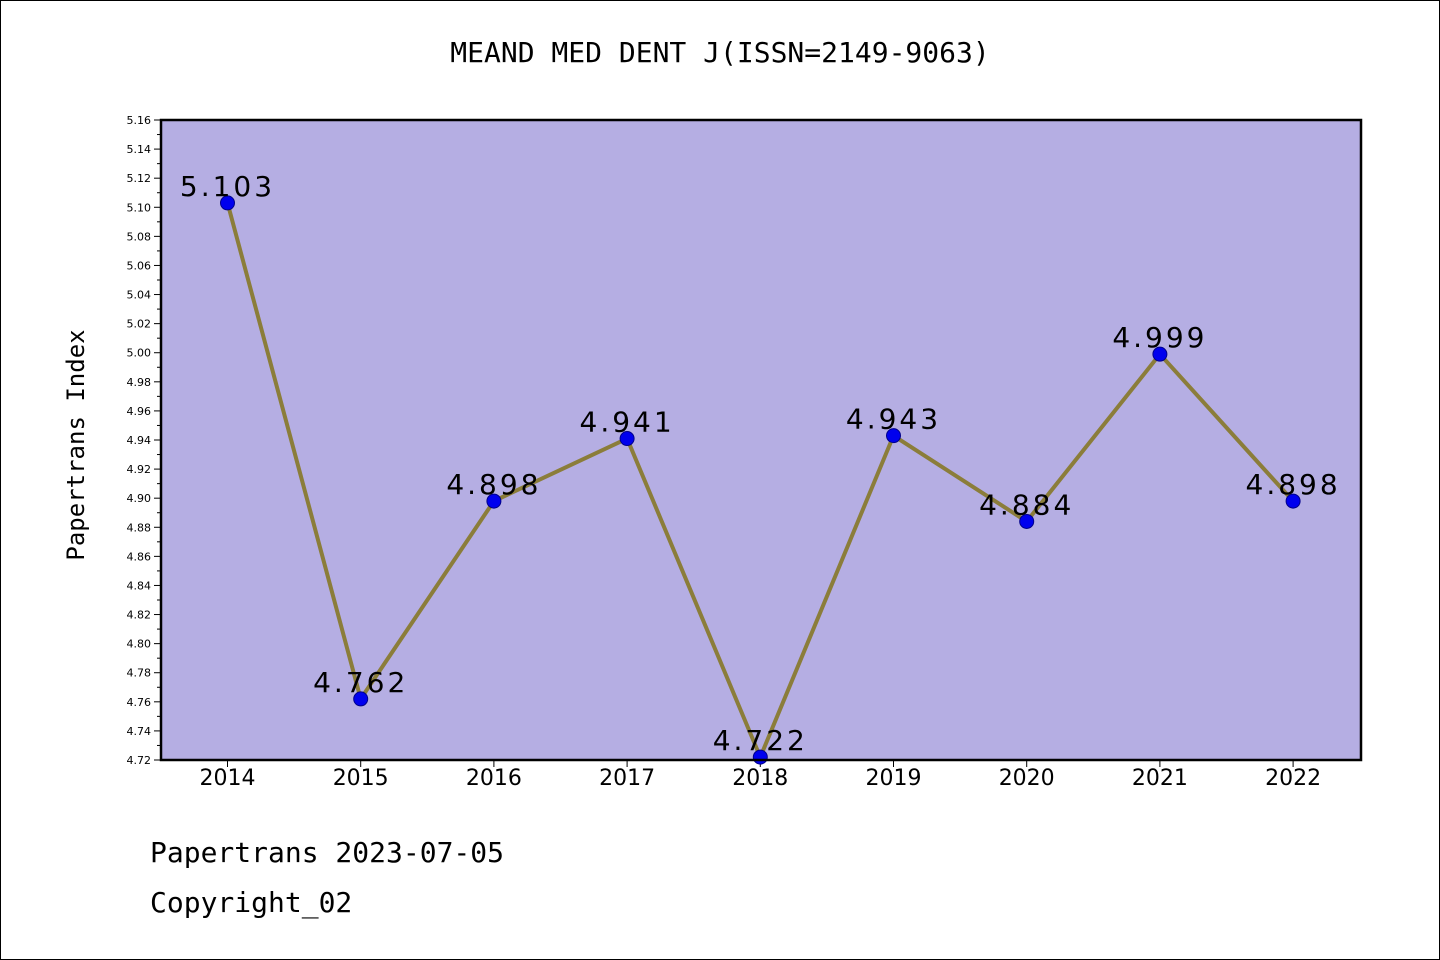  Describe the element at coordinates (760, 740) in the screenshot. I see `data-label: 4.722` at that location.